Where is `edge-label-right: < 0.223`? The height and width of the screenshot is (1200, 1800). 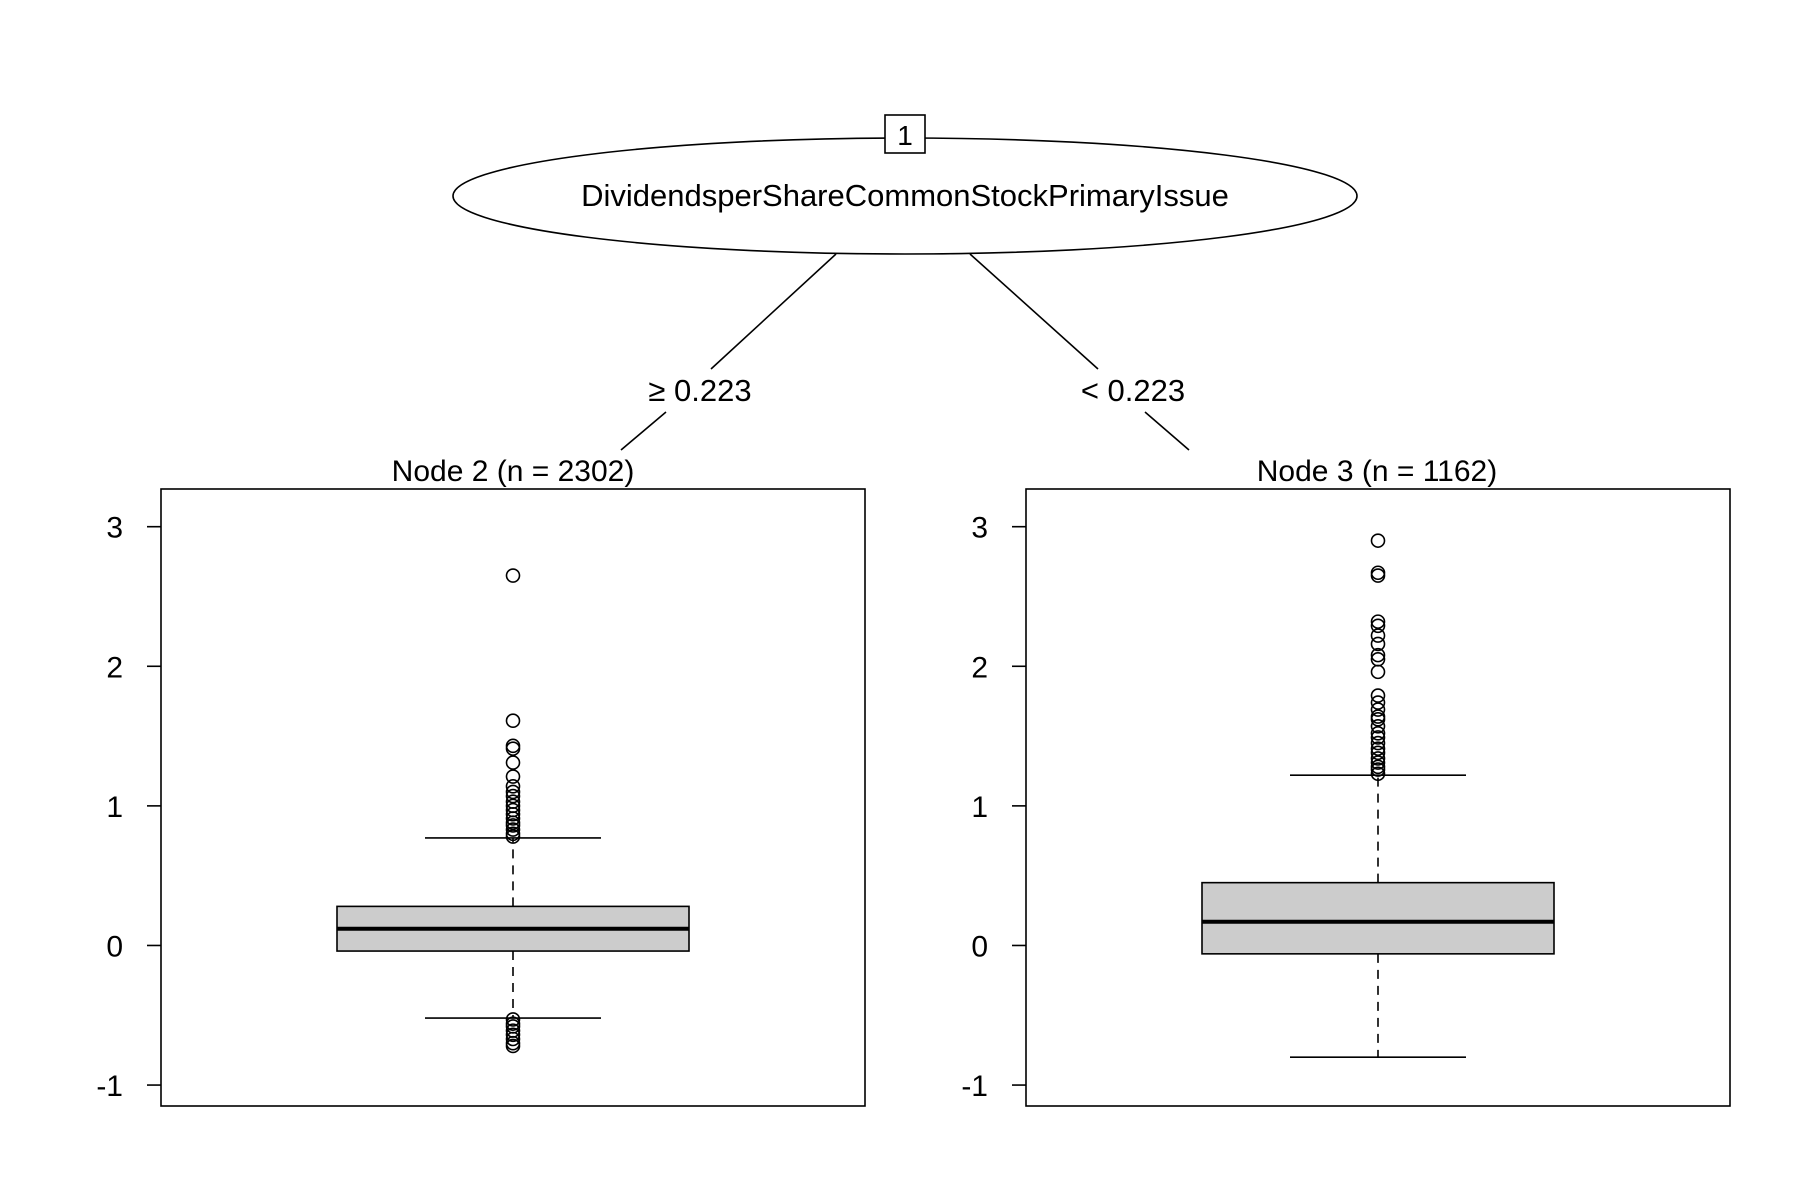
edge-label-right: < 0.223 is located at coordinates (1133, 390).